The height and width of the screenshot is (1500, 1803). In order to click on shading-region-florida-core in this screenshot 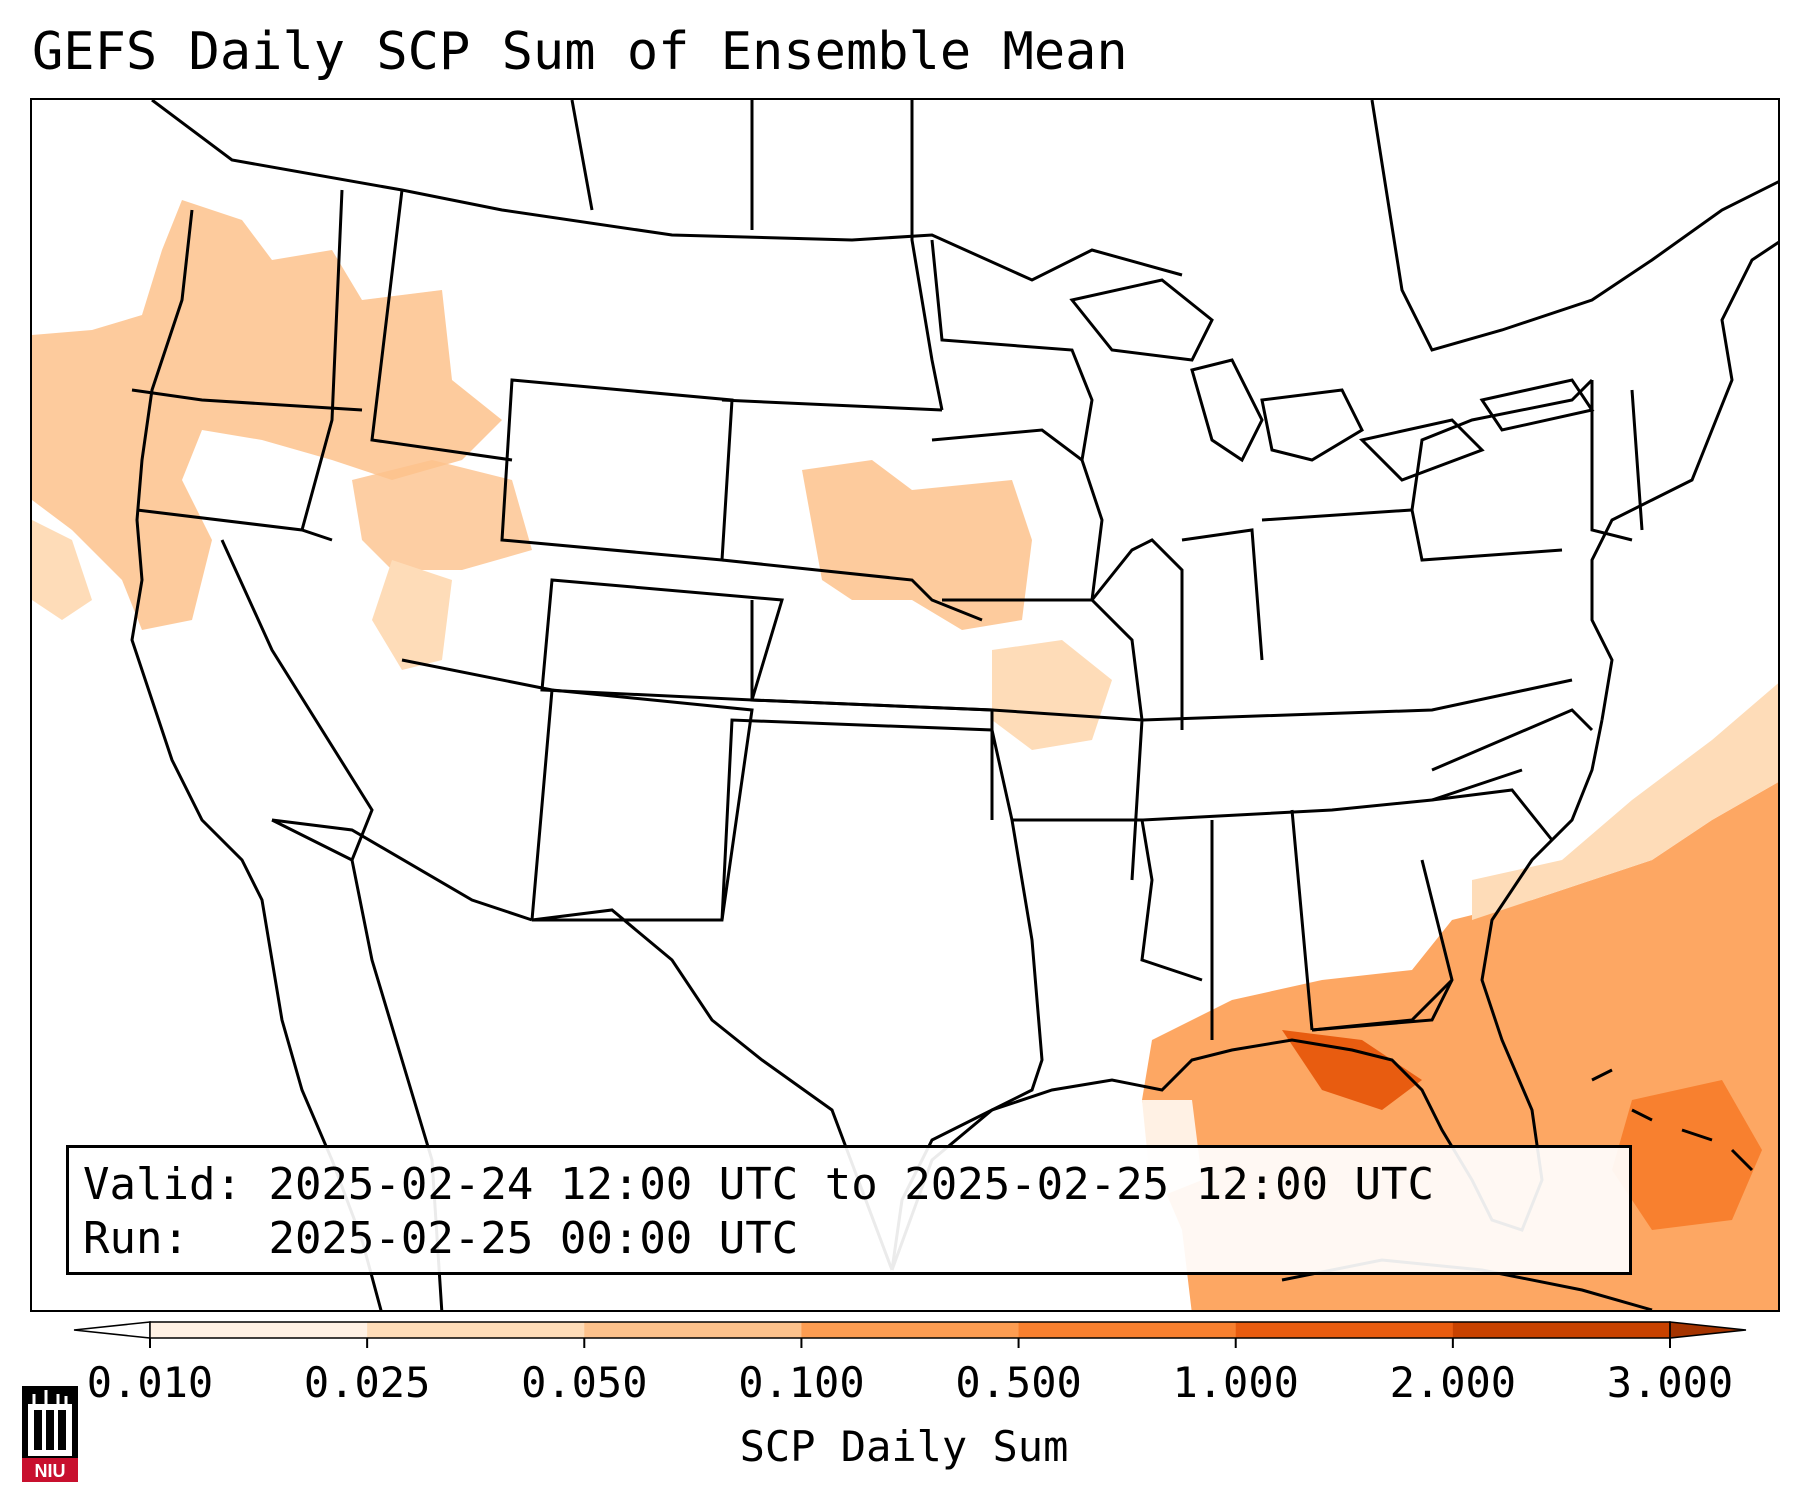, I will do `click(1352, 1070)`.